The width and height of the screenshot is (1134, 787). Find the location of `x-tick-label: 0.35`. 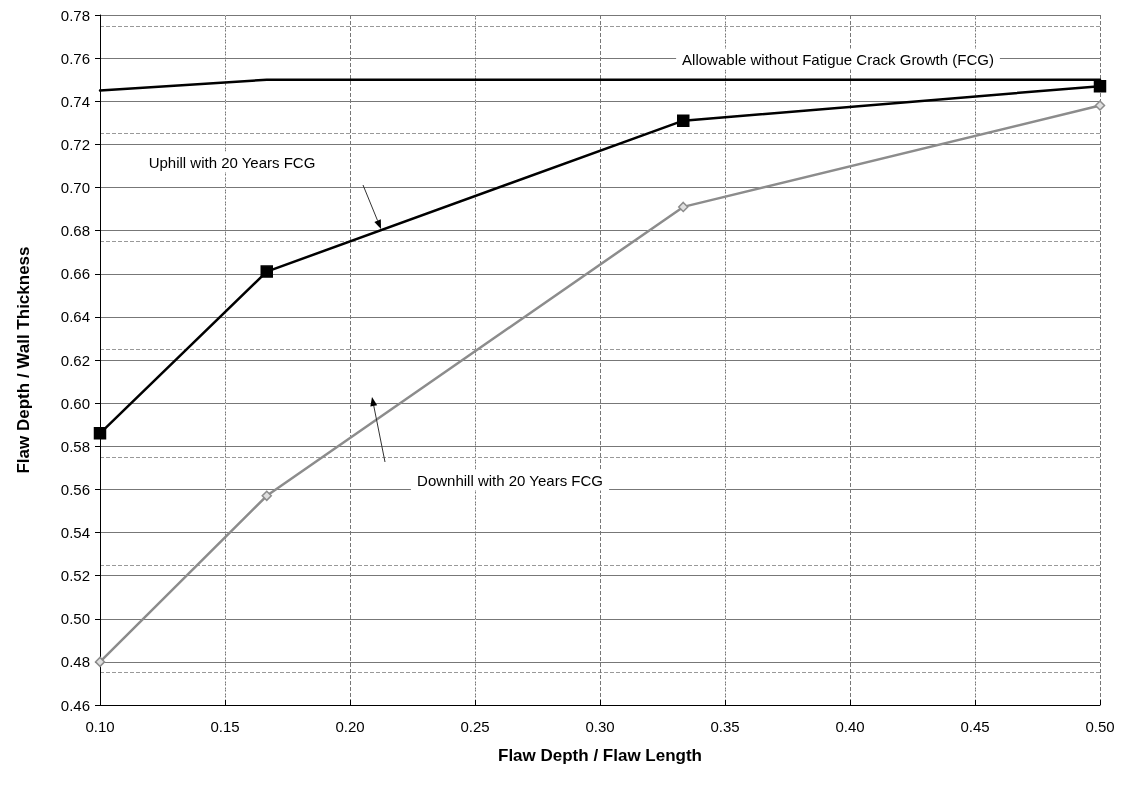

x-tick-label: 0.35 is located at coordinates (725, 726).